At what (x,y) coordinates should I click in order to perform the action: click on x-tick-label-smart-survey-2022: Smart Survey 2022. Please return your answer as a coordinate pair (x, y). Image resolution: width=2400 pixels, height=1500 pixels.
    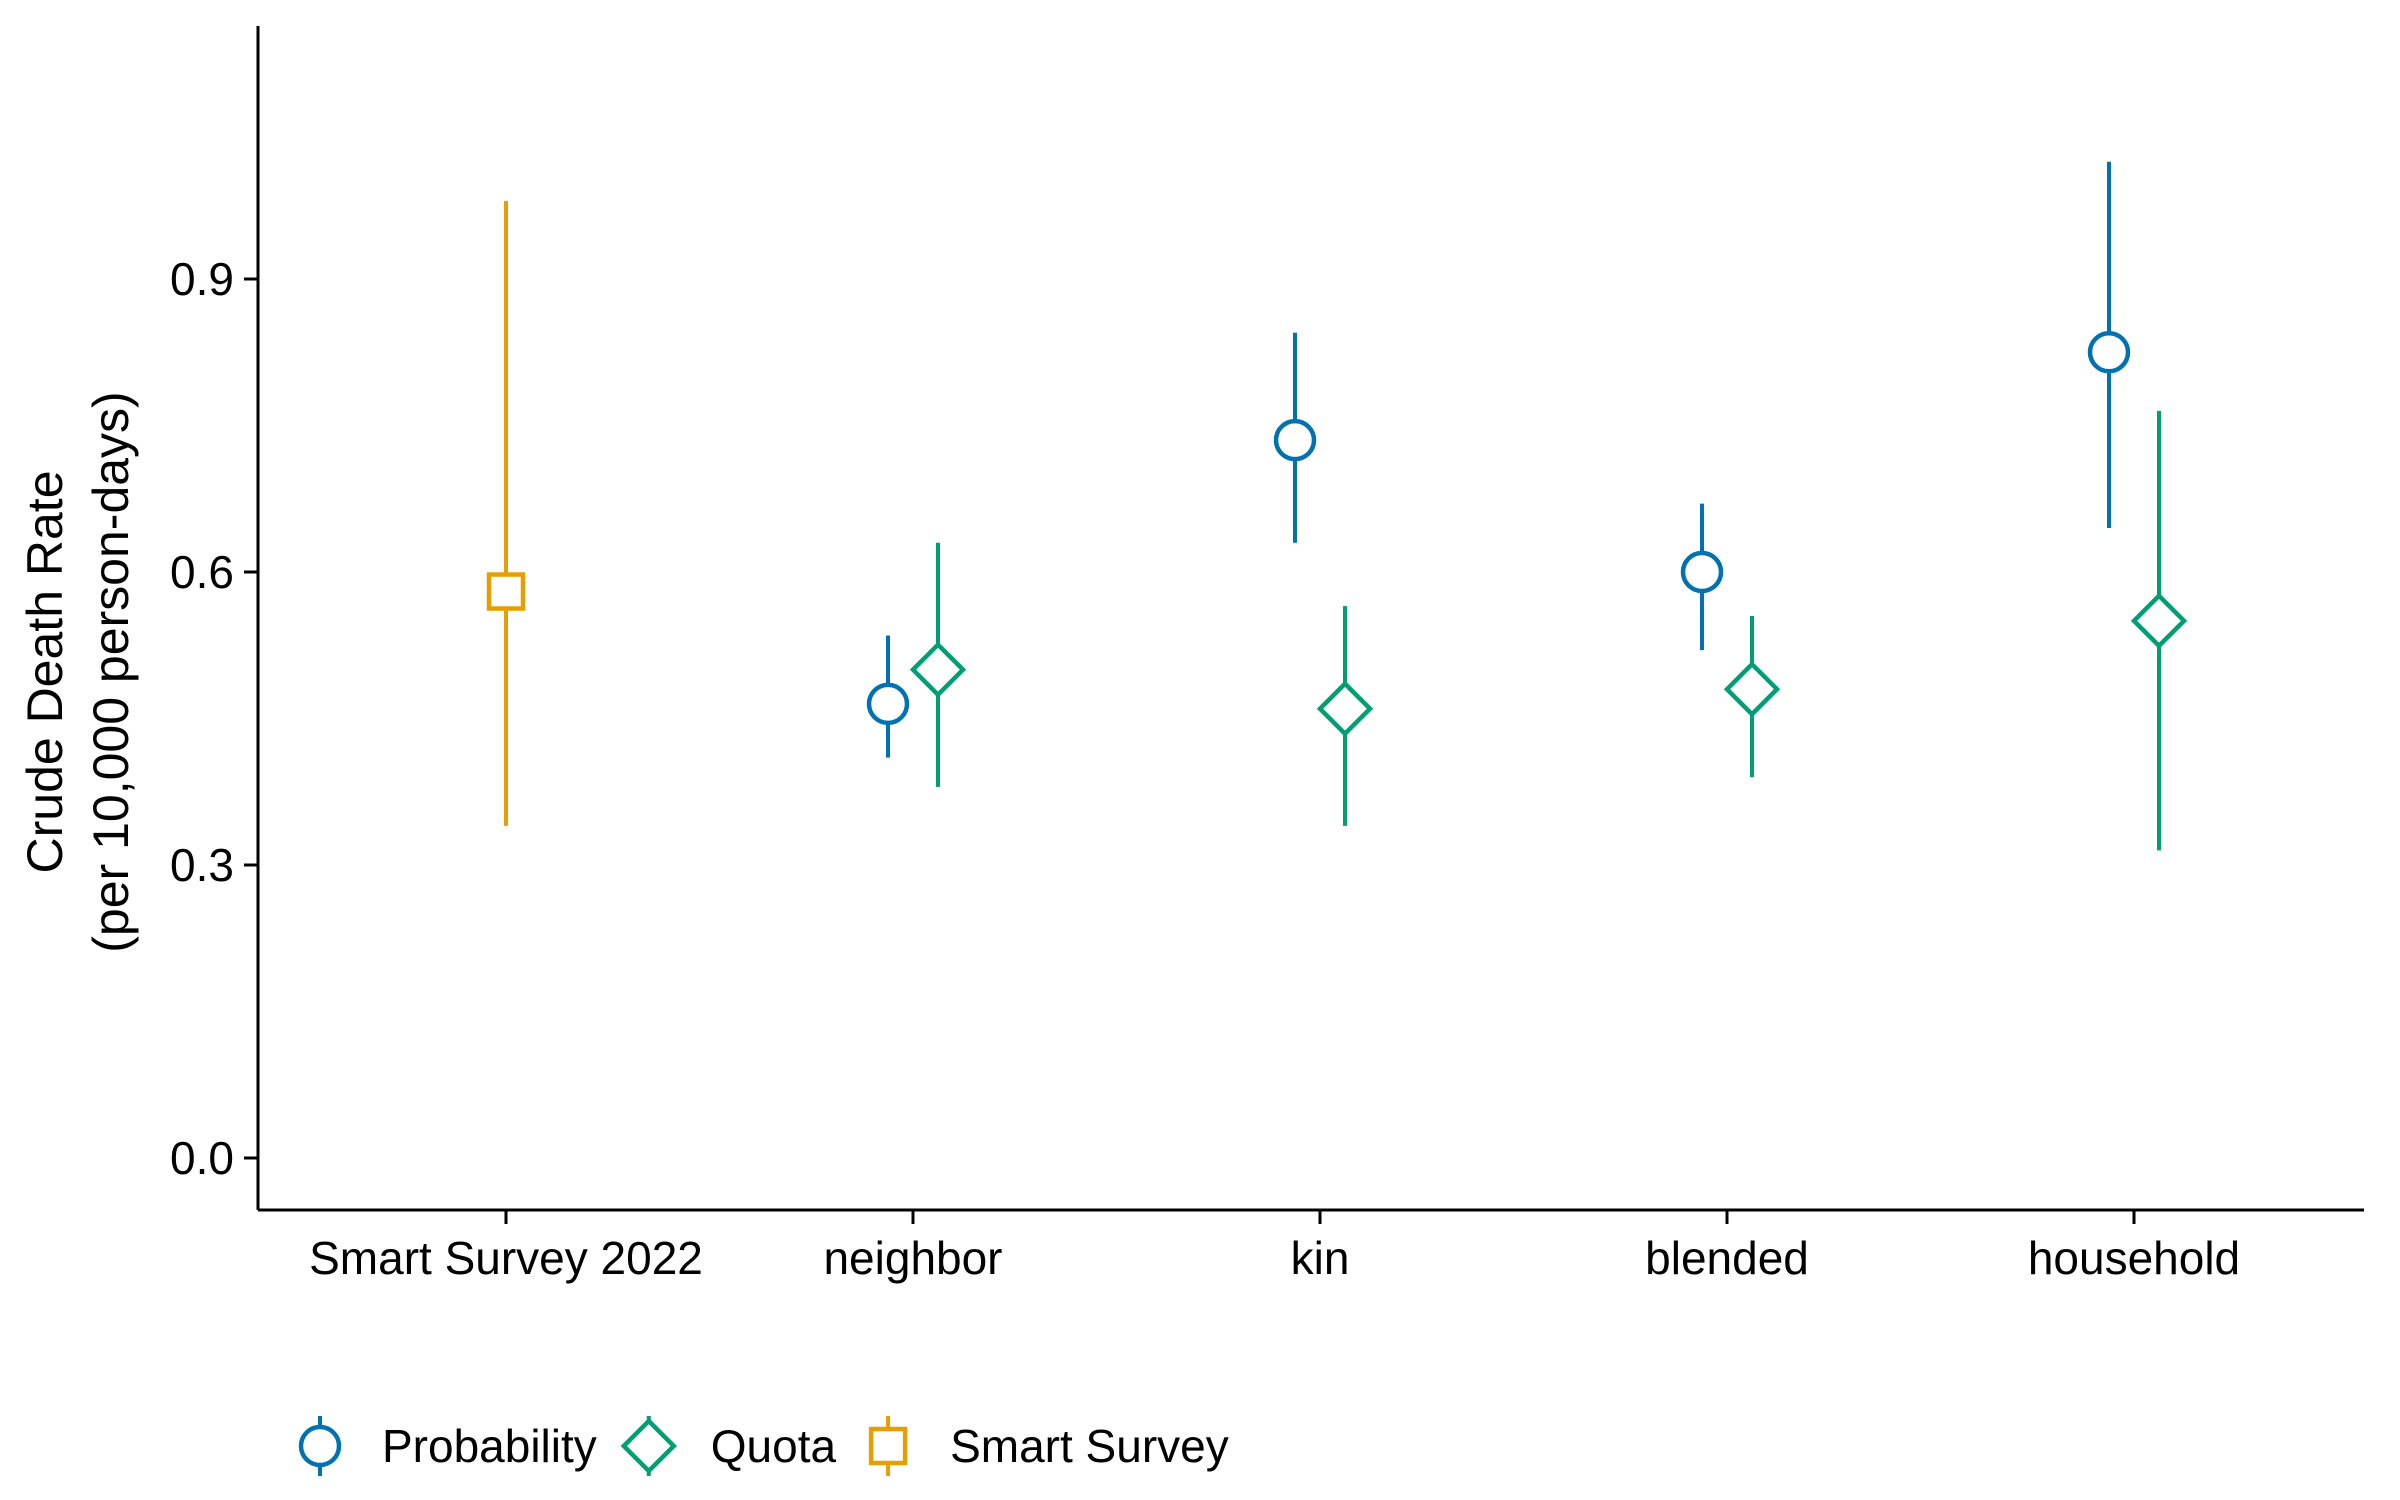
    Looking at the image, I should click on (506, 1258).